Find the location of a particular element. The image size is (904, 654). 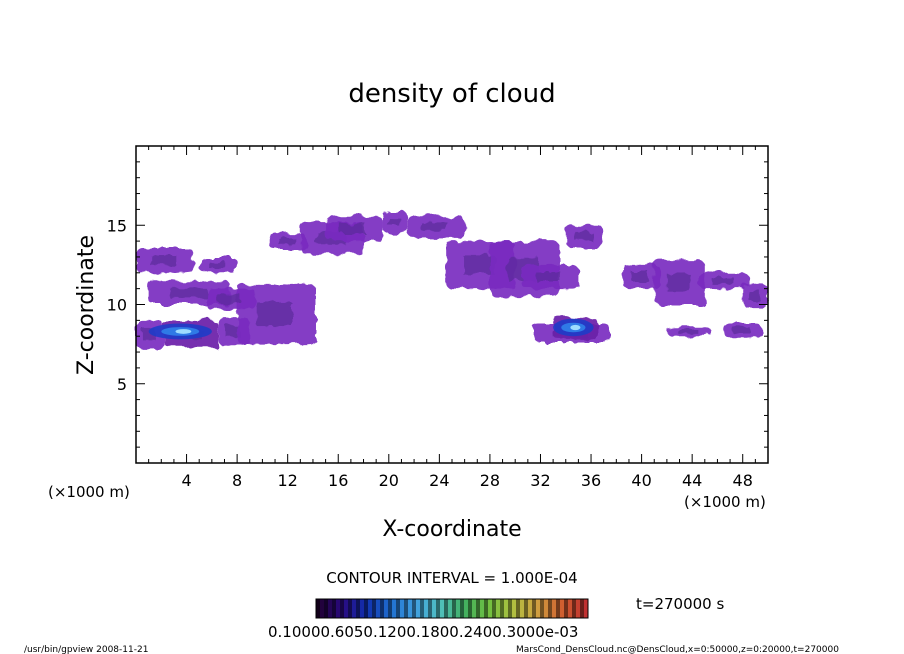

colorbar-tick-labels: 0.10000.6050.1200.1800.2400.3000e-03 is located at coordinates (423, 632).